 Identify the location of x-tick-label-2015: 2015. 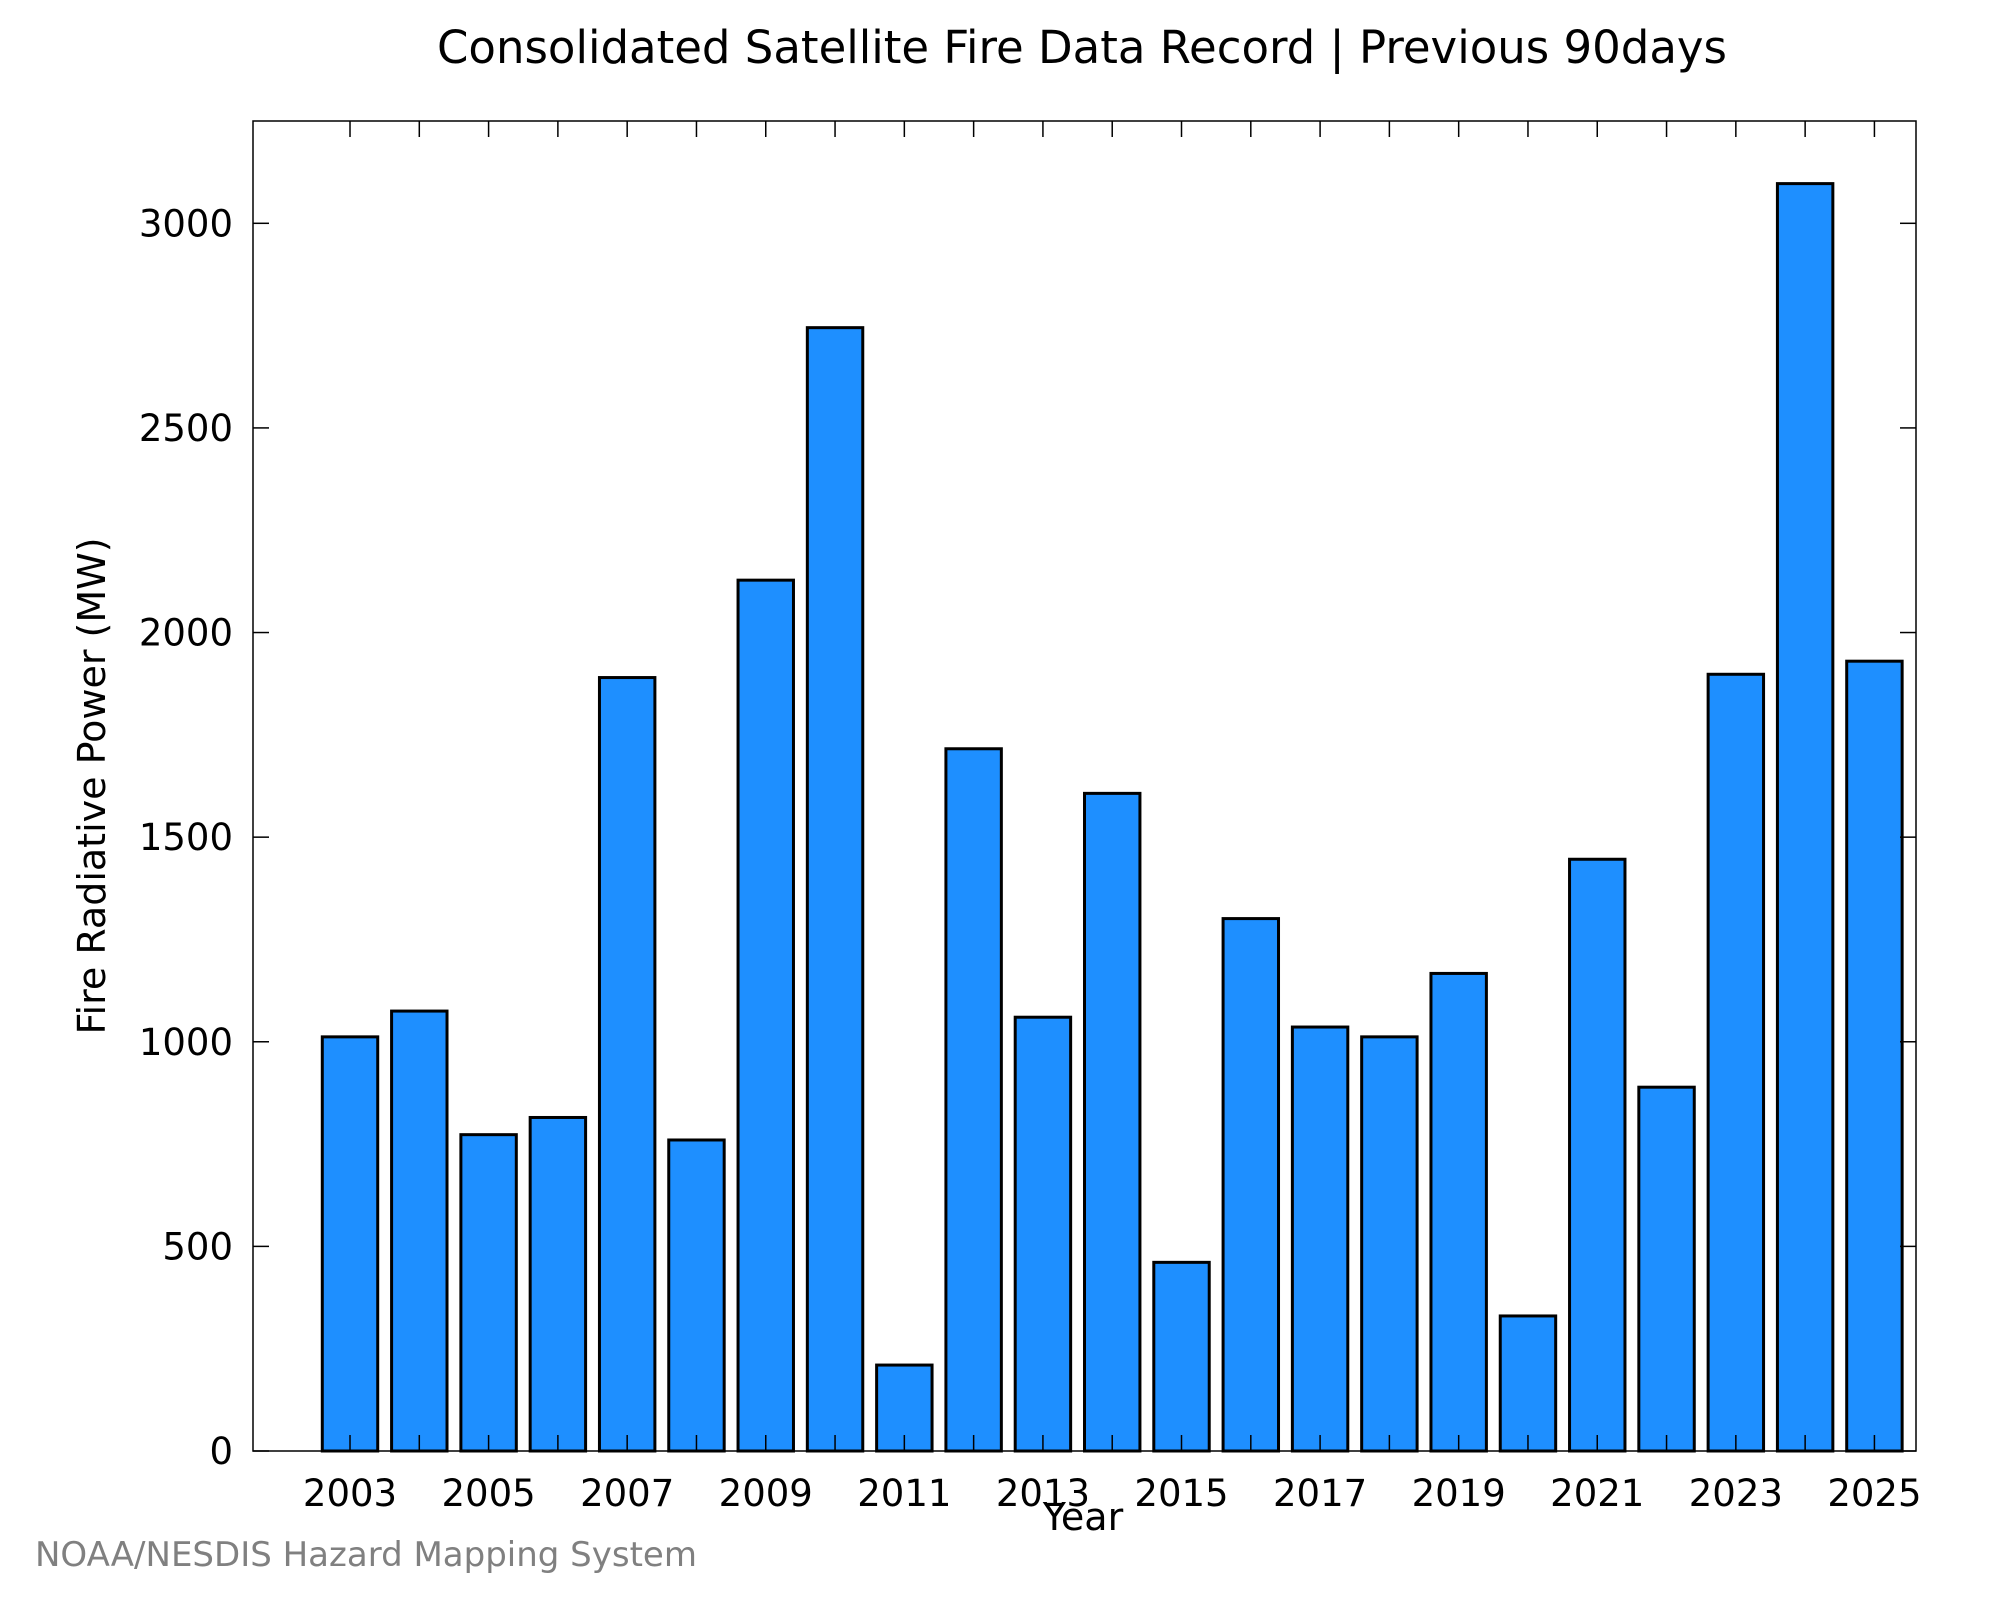
(1181, 1493).